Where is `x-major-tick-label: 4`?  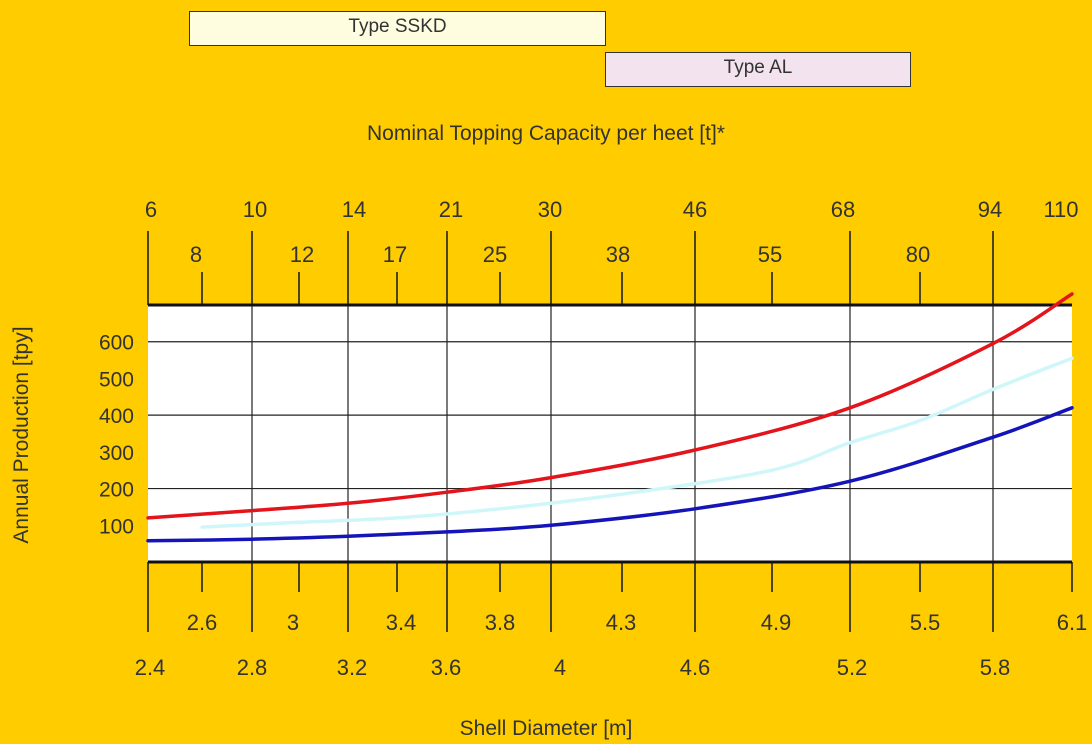
x-major-tick-label: 4 is located at coordinates (560, 667).